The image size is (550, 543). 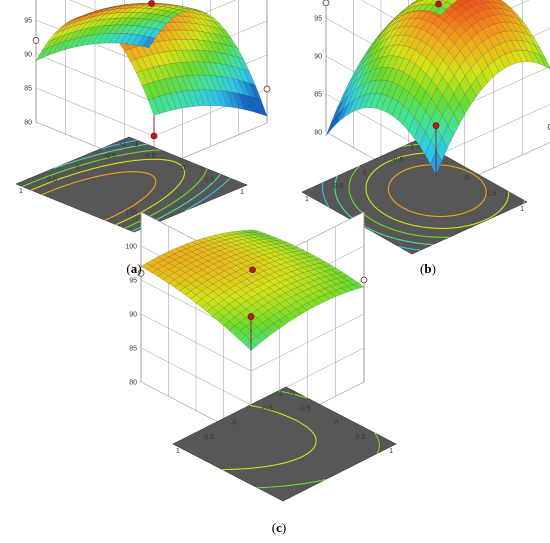 I want to click on panel-a-y-tick-label: 1, so click(x=21, y=191).